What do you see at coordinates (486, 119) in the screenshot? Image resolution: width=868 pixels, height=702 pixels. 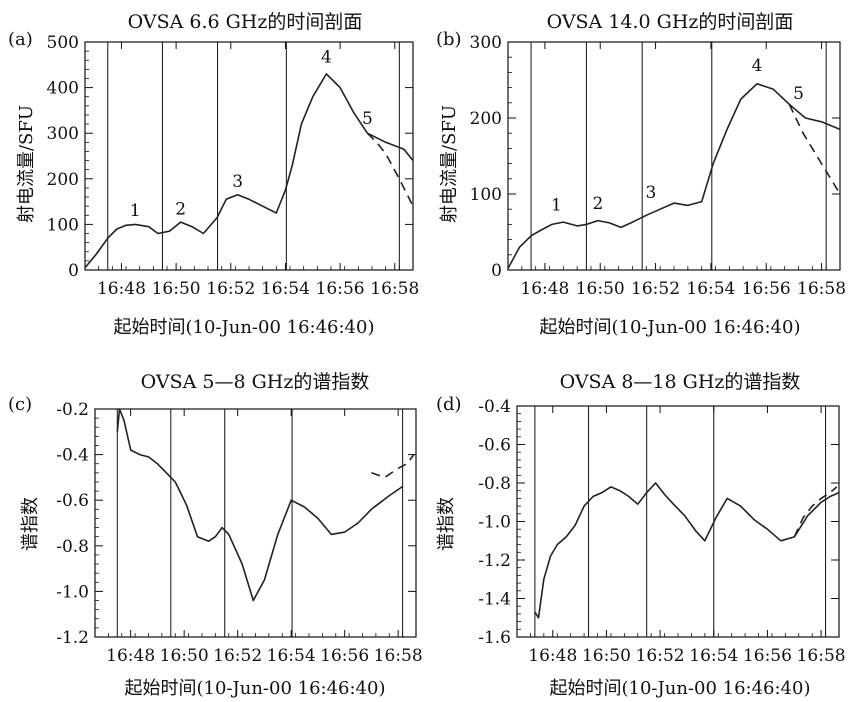 I see `panel-b-y-tick-label: 200` at bounding box center [486, 119].